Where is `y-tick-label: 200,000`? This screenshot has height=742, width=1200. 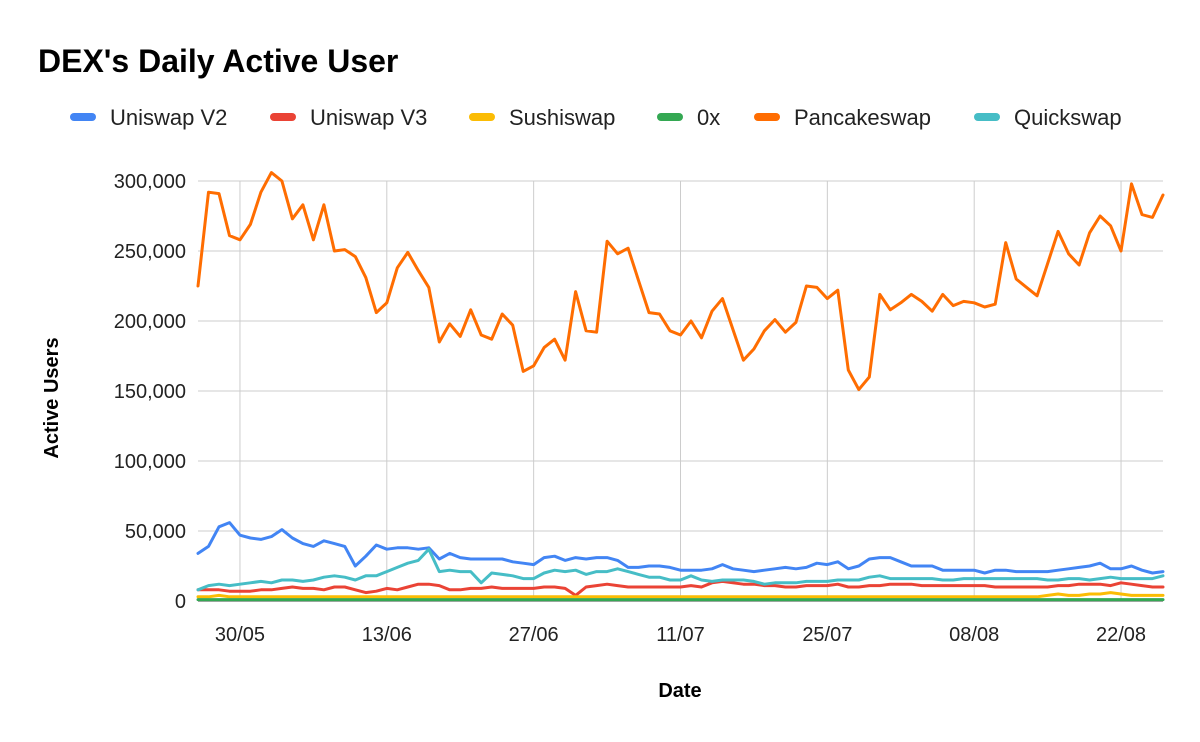 y-tick-label: 200,000 is located at coordinates (150, 322).